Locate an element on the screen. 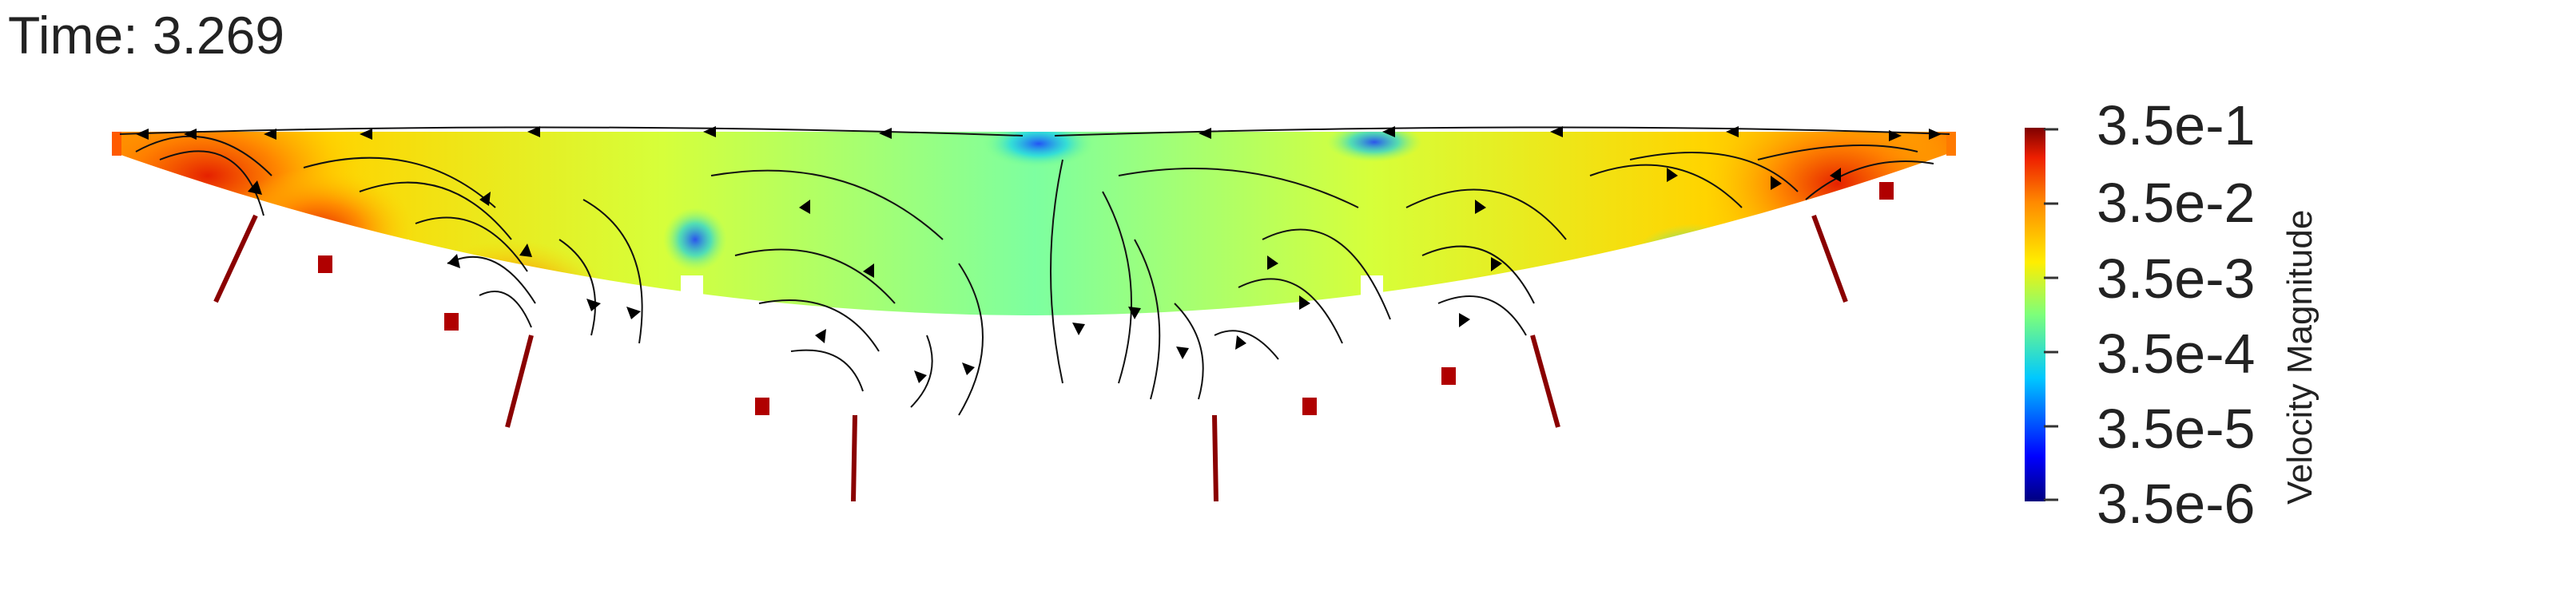  color-bar-ticks is located at coordinates (2051, 314).